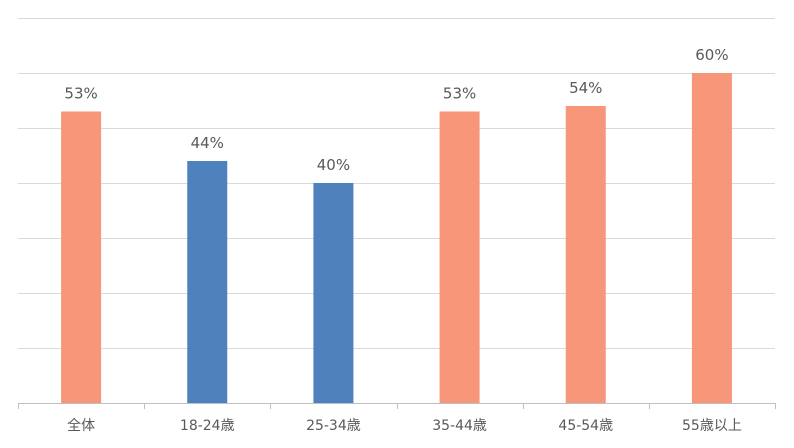  What do you see at coordinates (459, 94) in the screenshot?
I see `data-label-3: 53%` at bounding box center [459, 94].